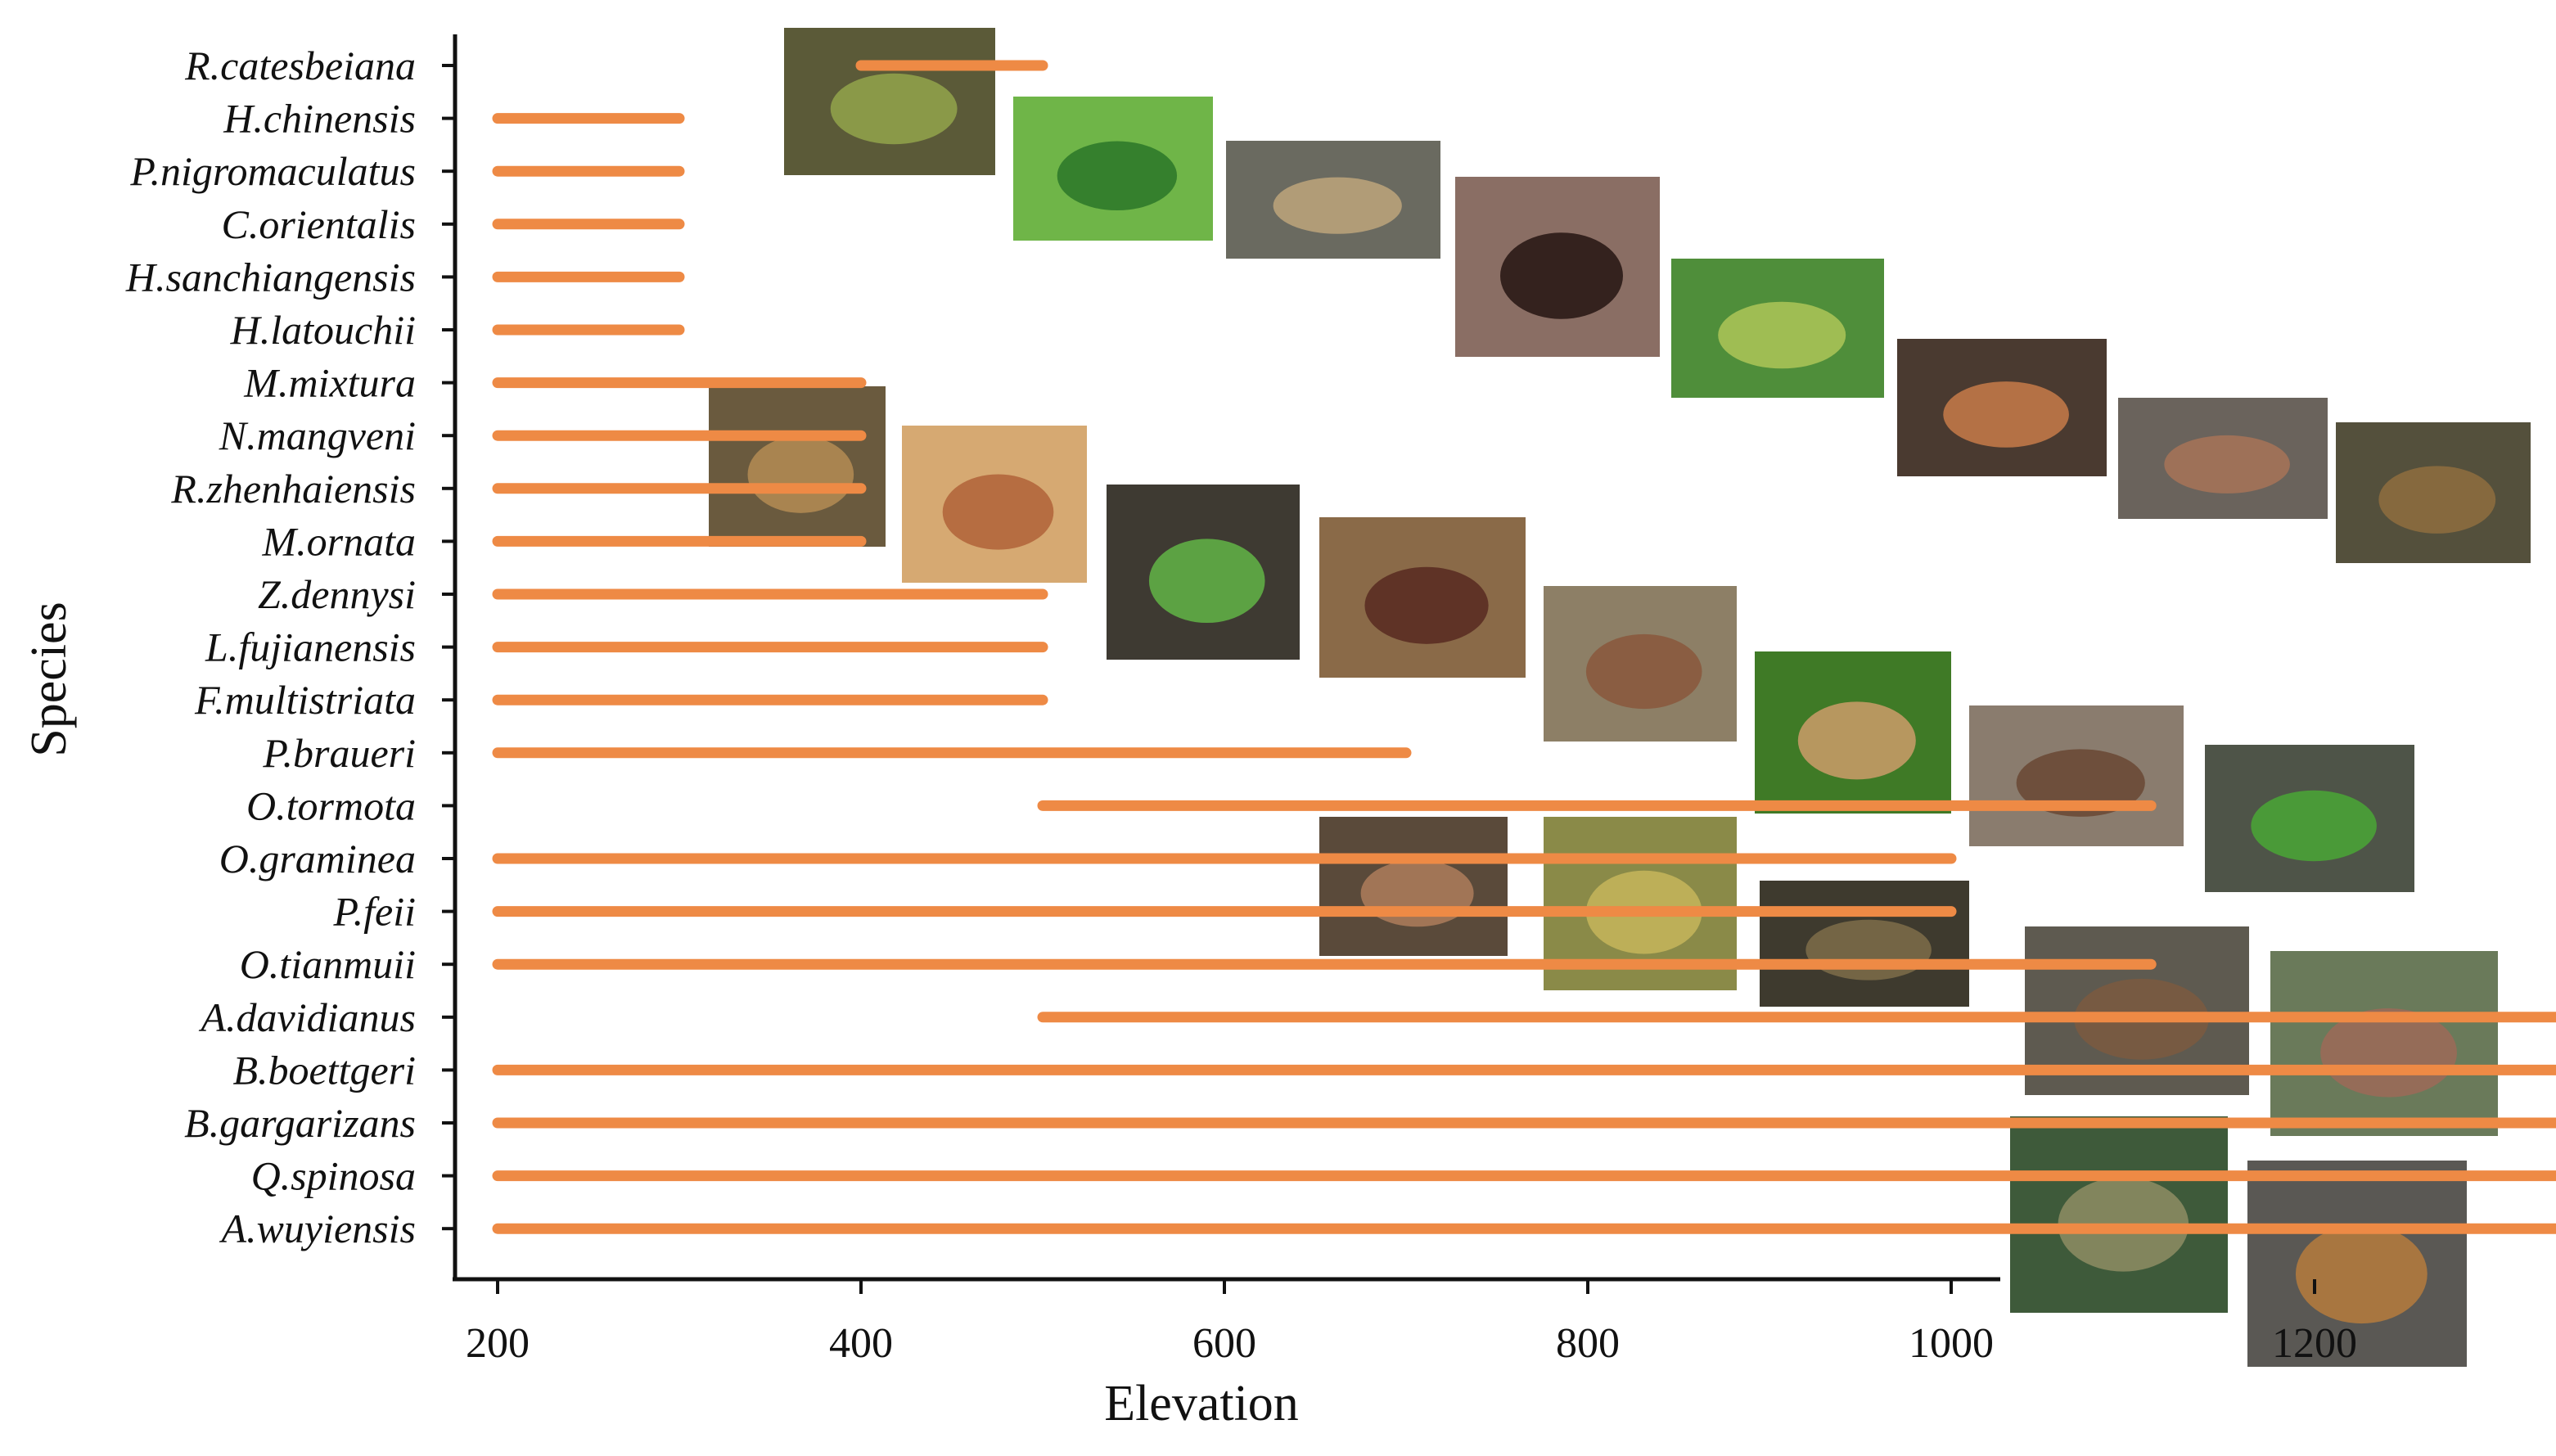 The height and width of the screenshot is (1456, 2556). Describe the element at coordinates (270, 277) in the screenshot. I see `species-label: H.sanchiangensis` at that location.